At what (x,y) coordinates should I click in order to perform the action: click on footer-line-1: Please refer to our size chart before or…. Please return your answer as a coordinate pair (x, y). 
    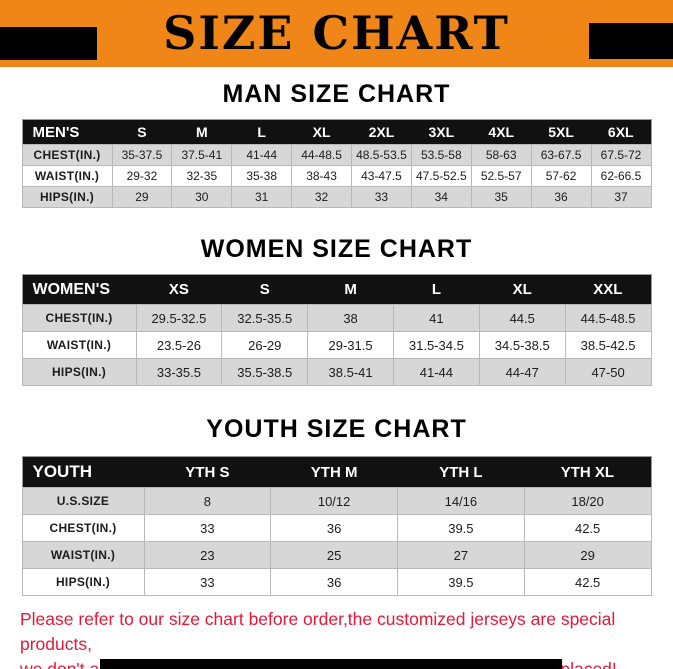
    Looking at the image, I should click on (318, 631).